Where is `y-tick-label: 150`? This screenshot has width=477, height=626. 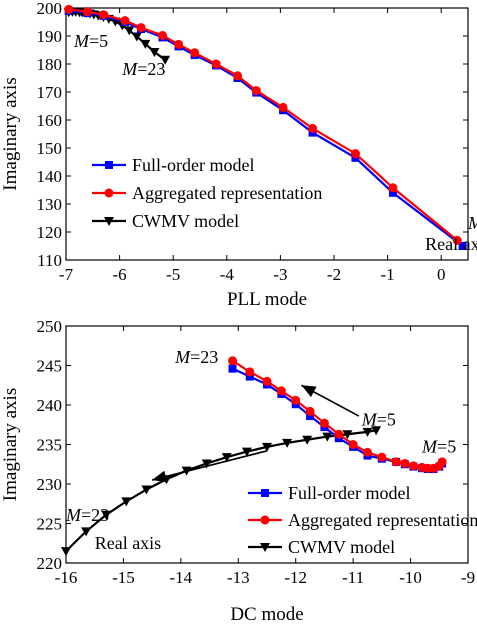
y-tick-label: 150 is located at coordinates (50, 148).